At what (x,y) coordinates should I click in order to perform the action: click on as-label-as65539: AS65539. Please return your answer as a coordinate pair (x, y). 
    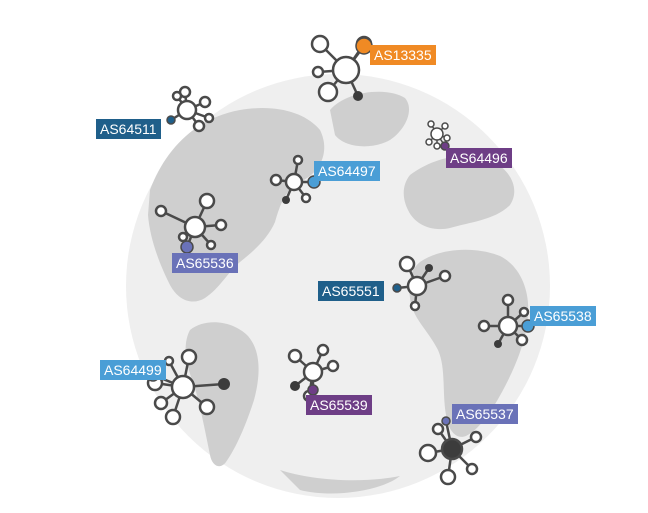
    Looking at the image, I should click on (339, 405).